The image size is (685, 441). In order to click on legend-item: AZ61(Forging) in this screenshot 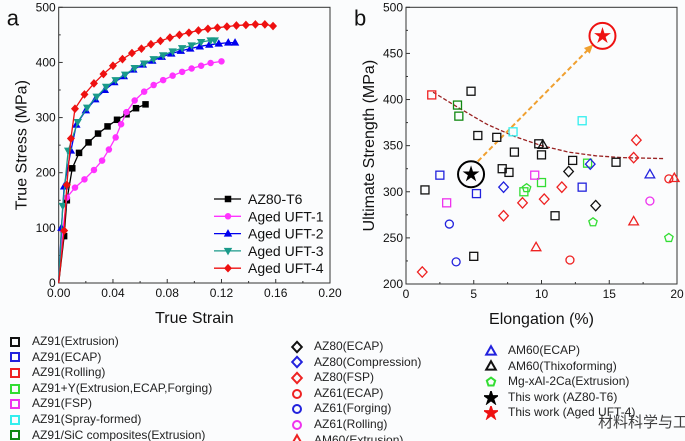, I will do `click(355, 409)`.